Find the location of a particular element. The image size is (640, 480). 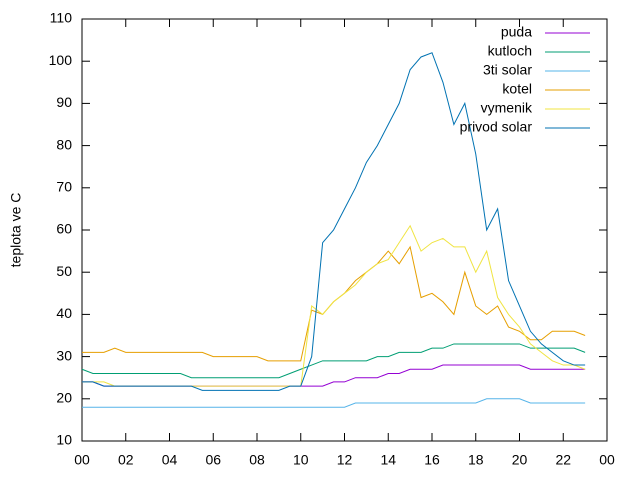

x-tick-label: 22 is located at coordinates (563, 460).